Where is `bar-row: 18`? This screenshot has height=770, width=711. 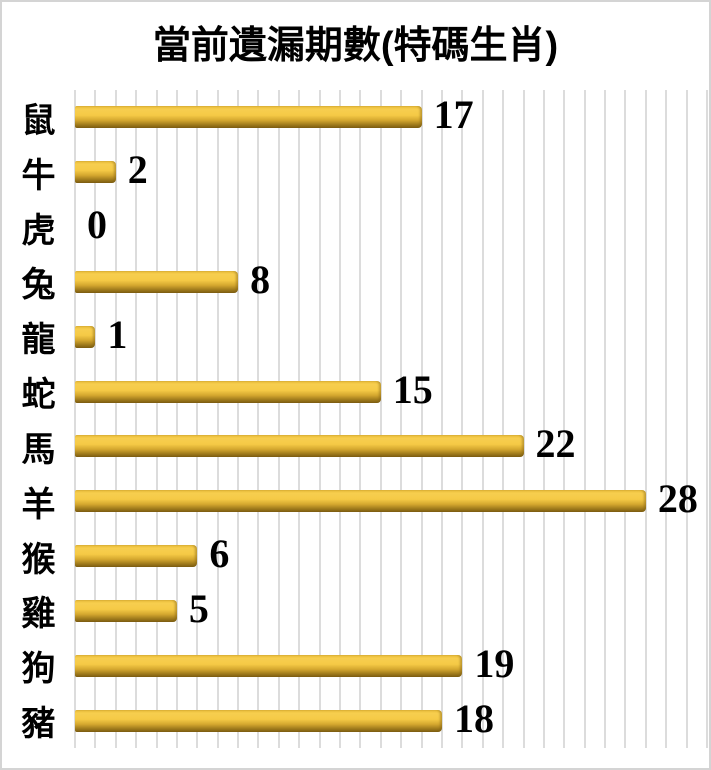
bar-row: 18 is located at coordinates (391, 720).